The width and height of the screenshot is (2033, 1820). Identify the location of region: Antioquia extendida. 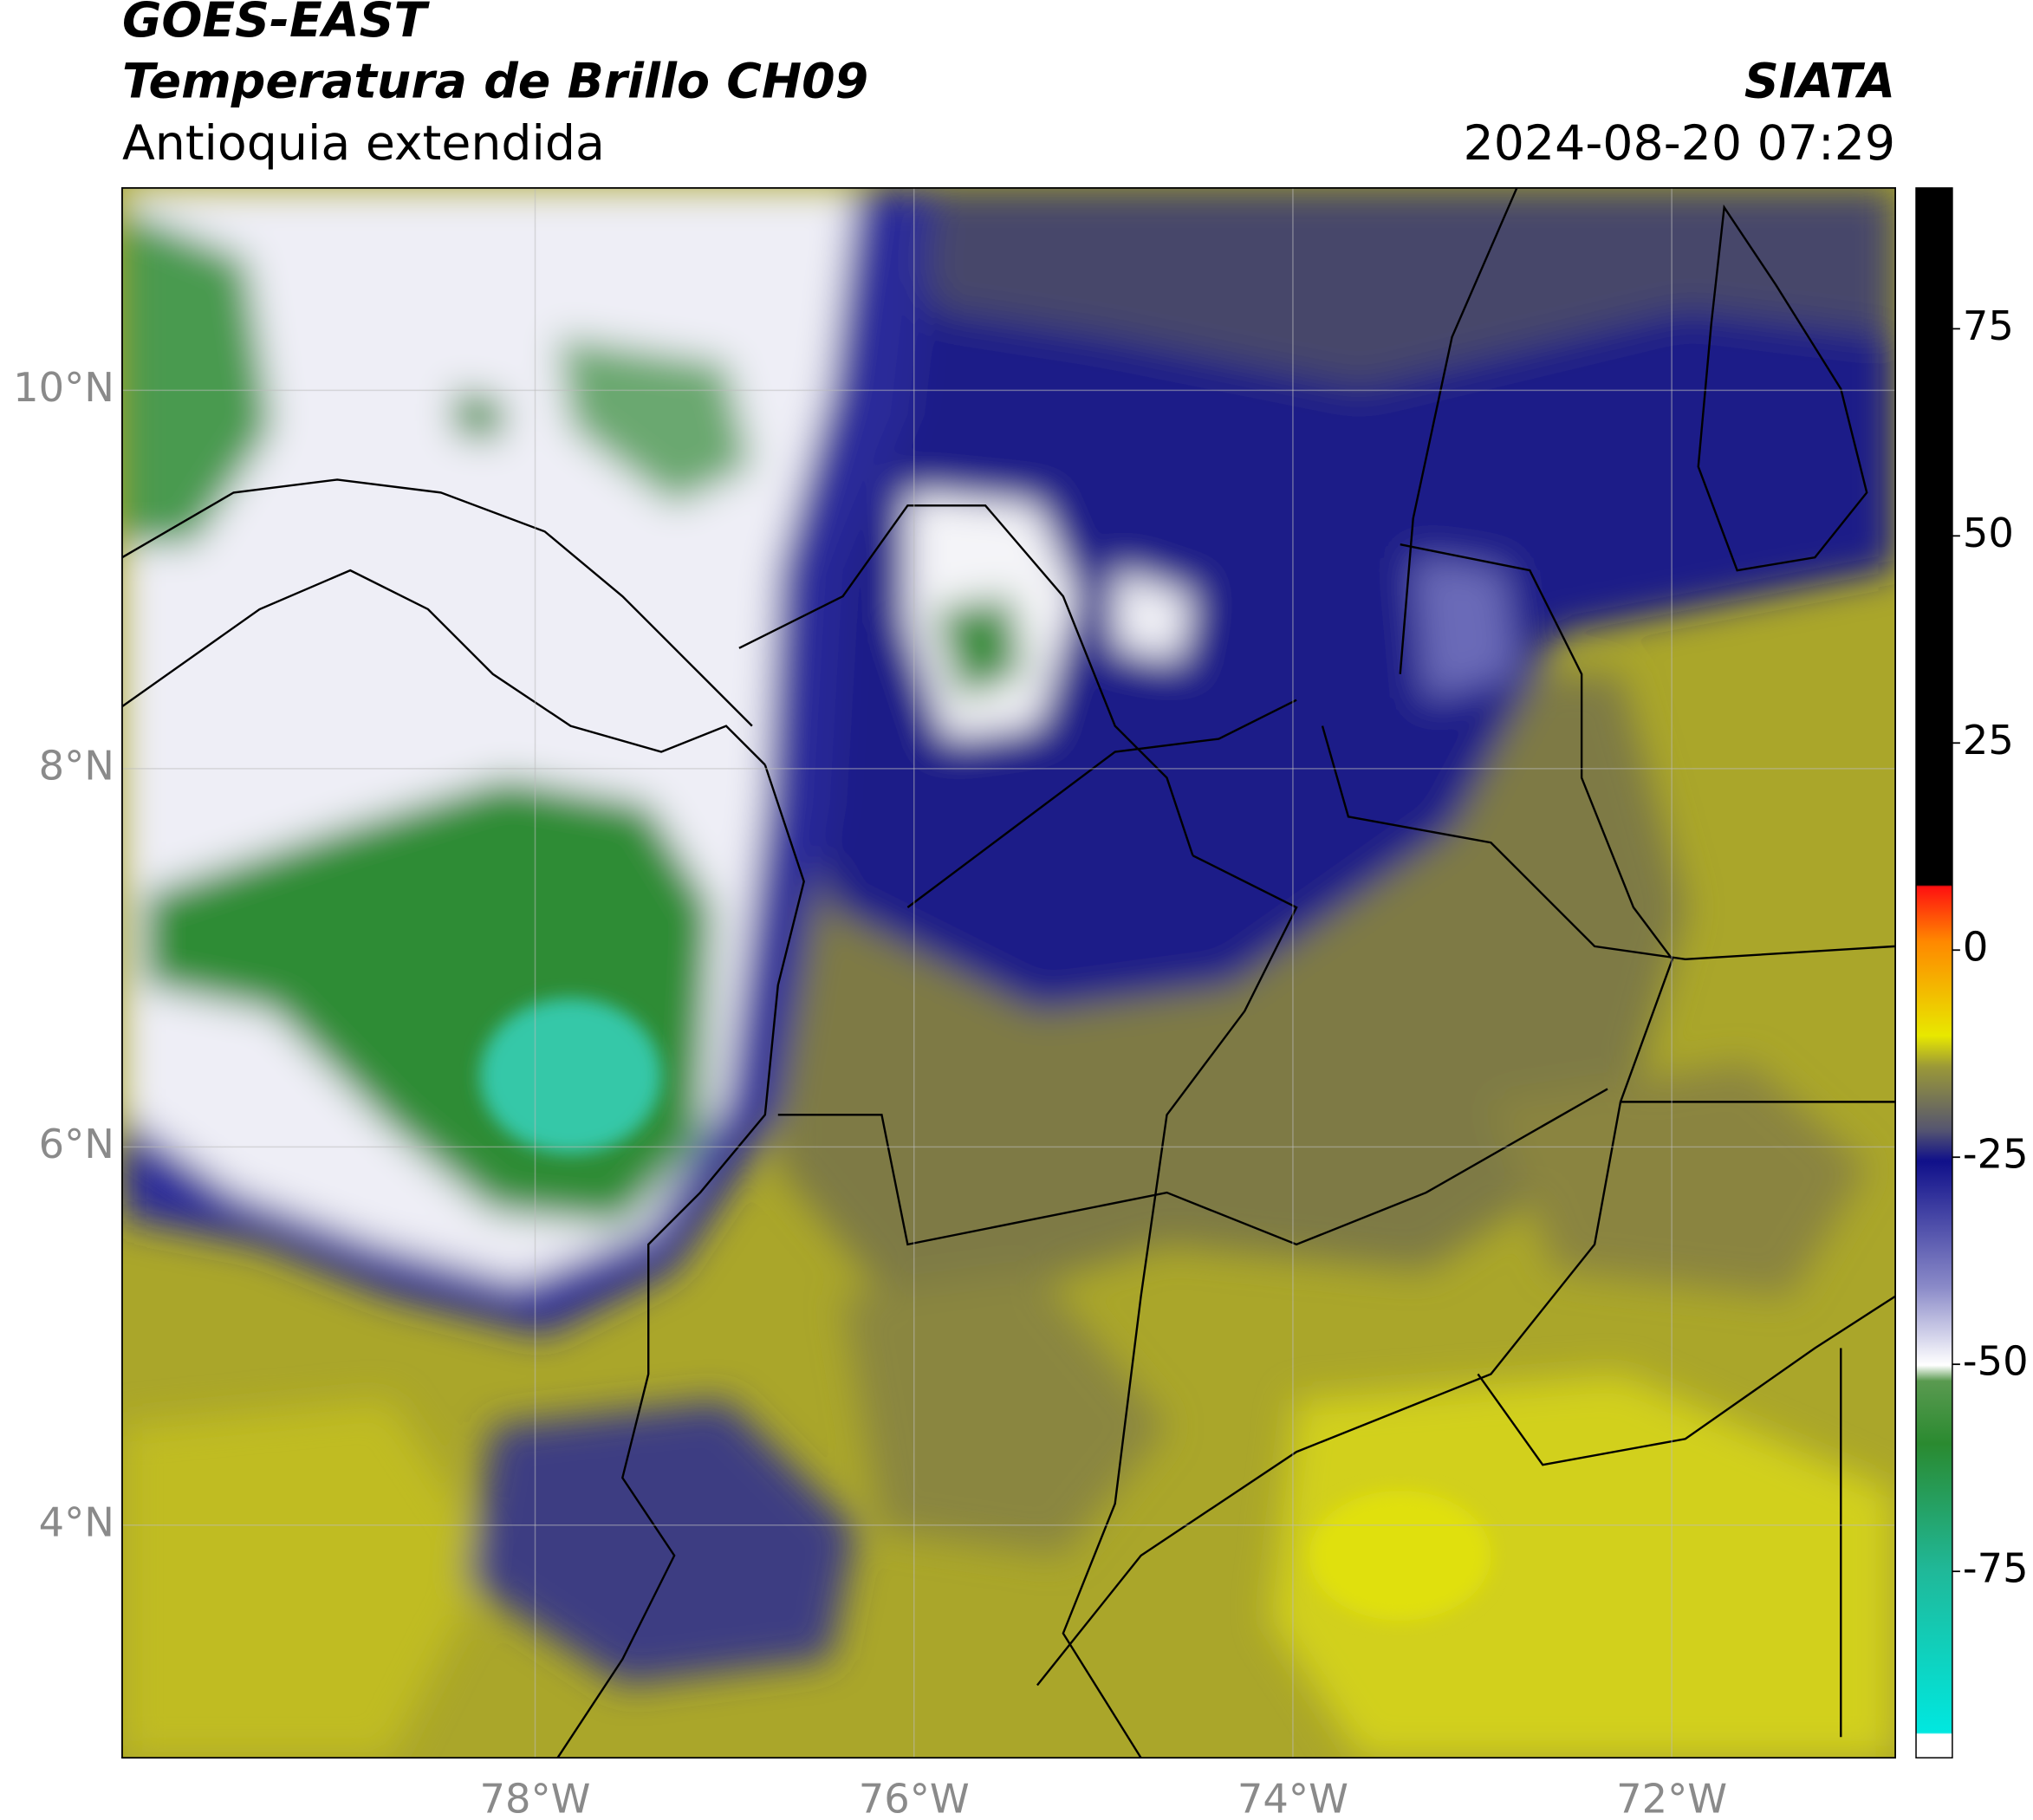
(363, 144).